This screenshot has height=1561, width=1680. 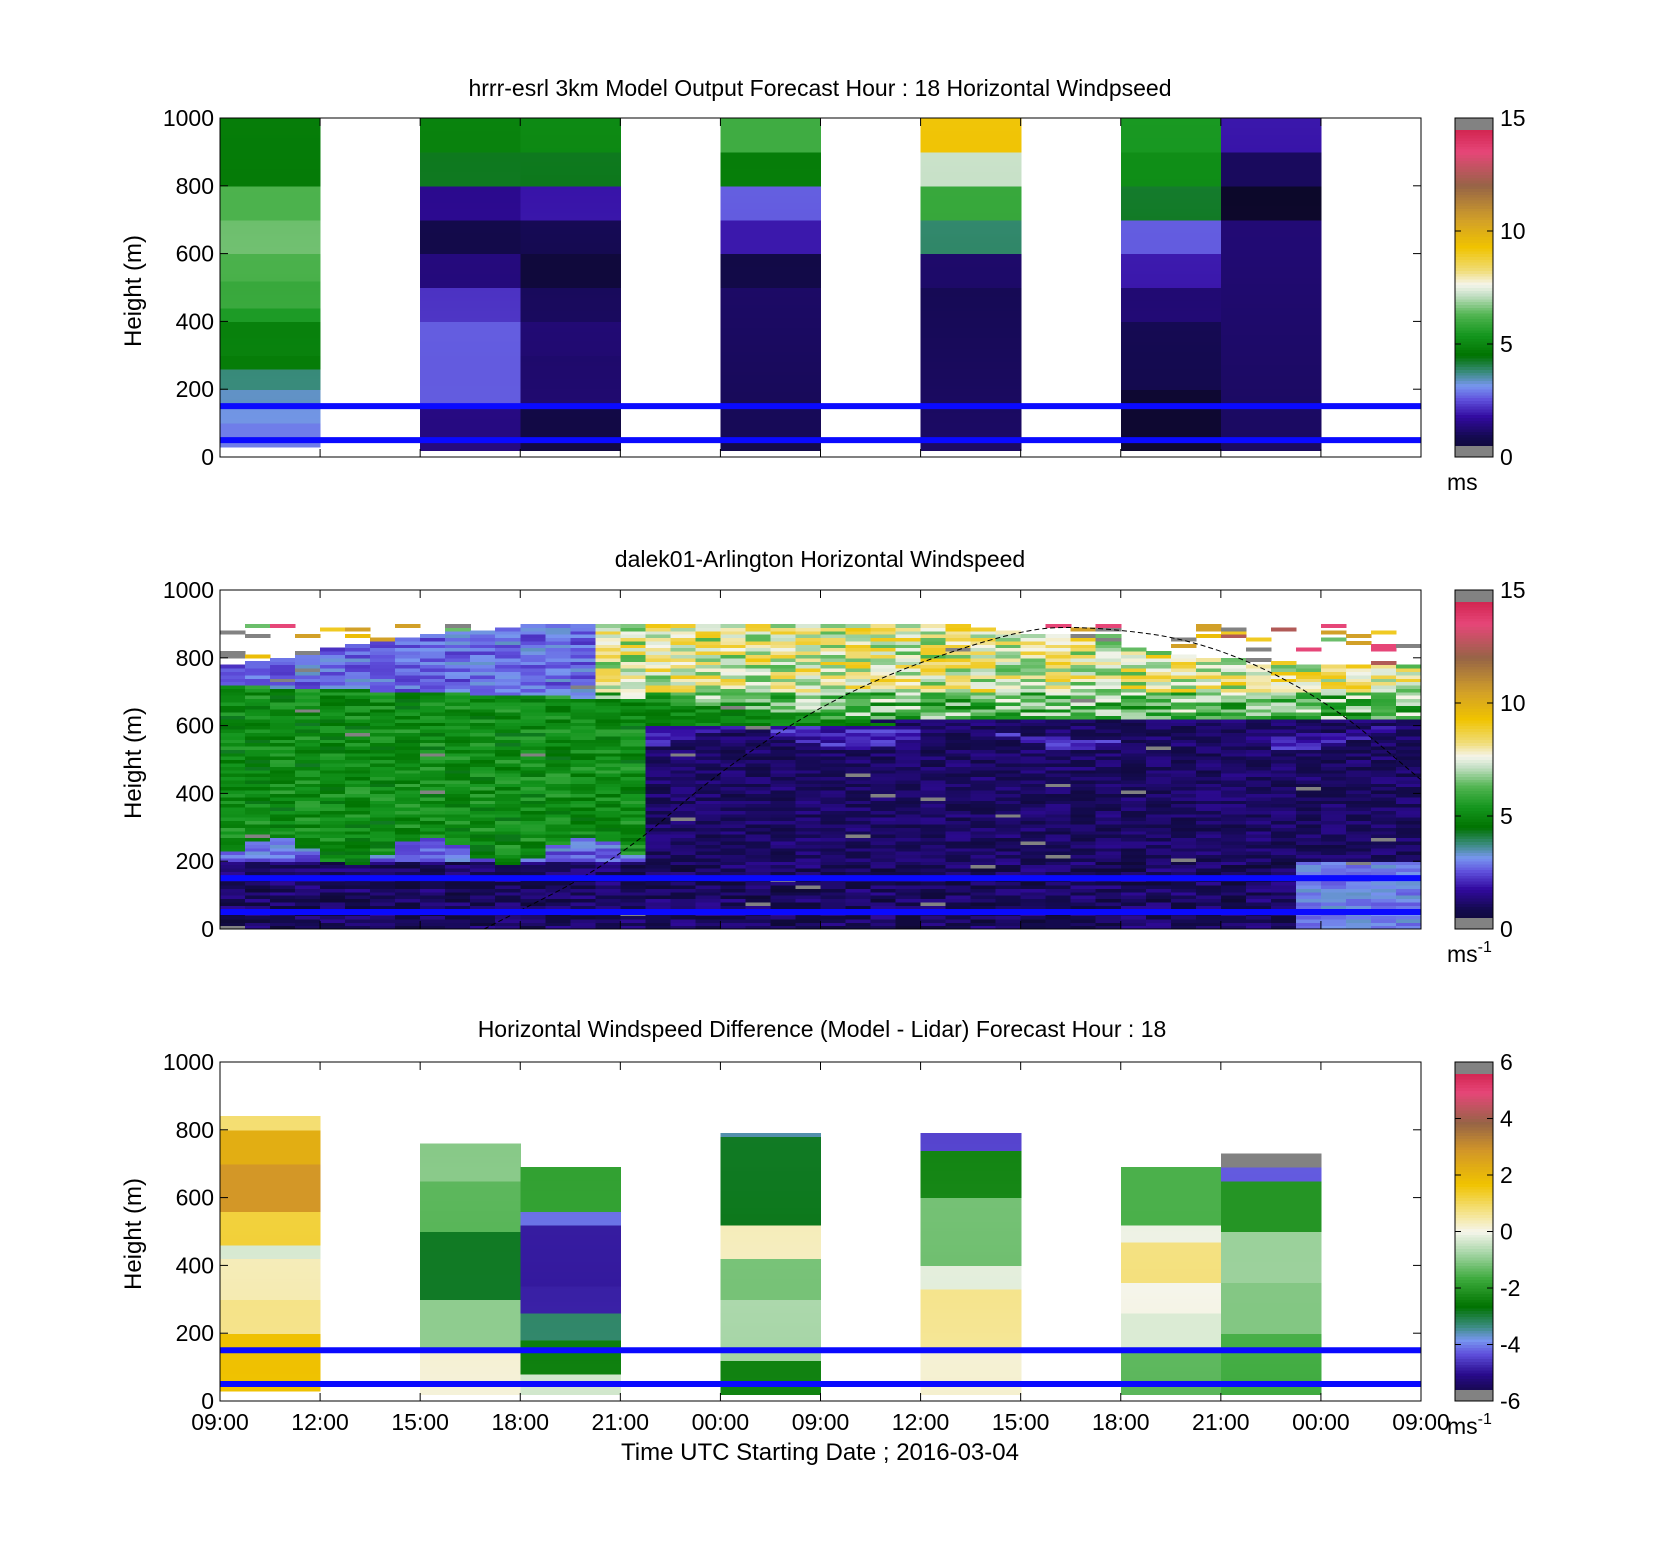 What do you see at coordinates (195, 321) in the screenshot?
I see `y-tick-label: 400` at bounding box center [195, 321].